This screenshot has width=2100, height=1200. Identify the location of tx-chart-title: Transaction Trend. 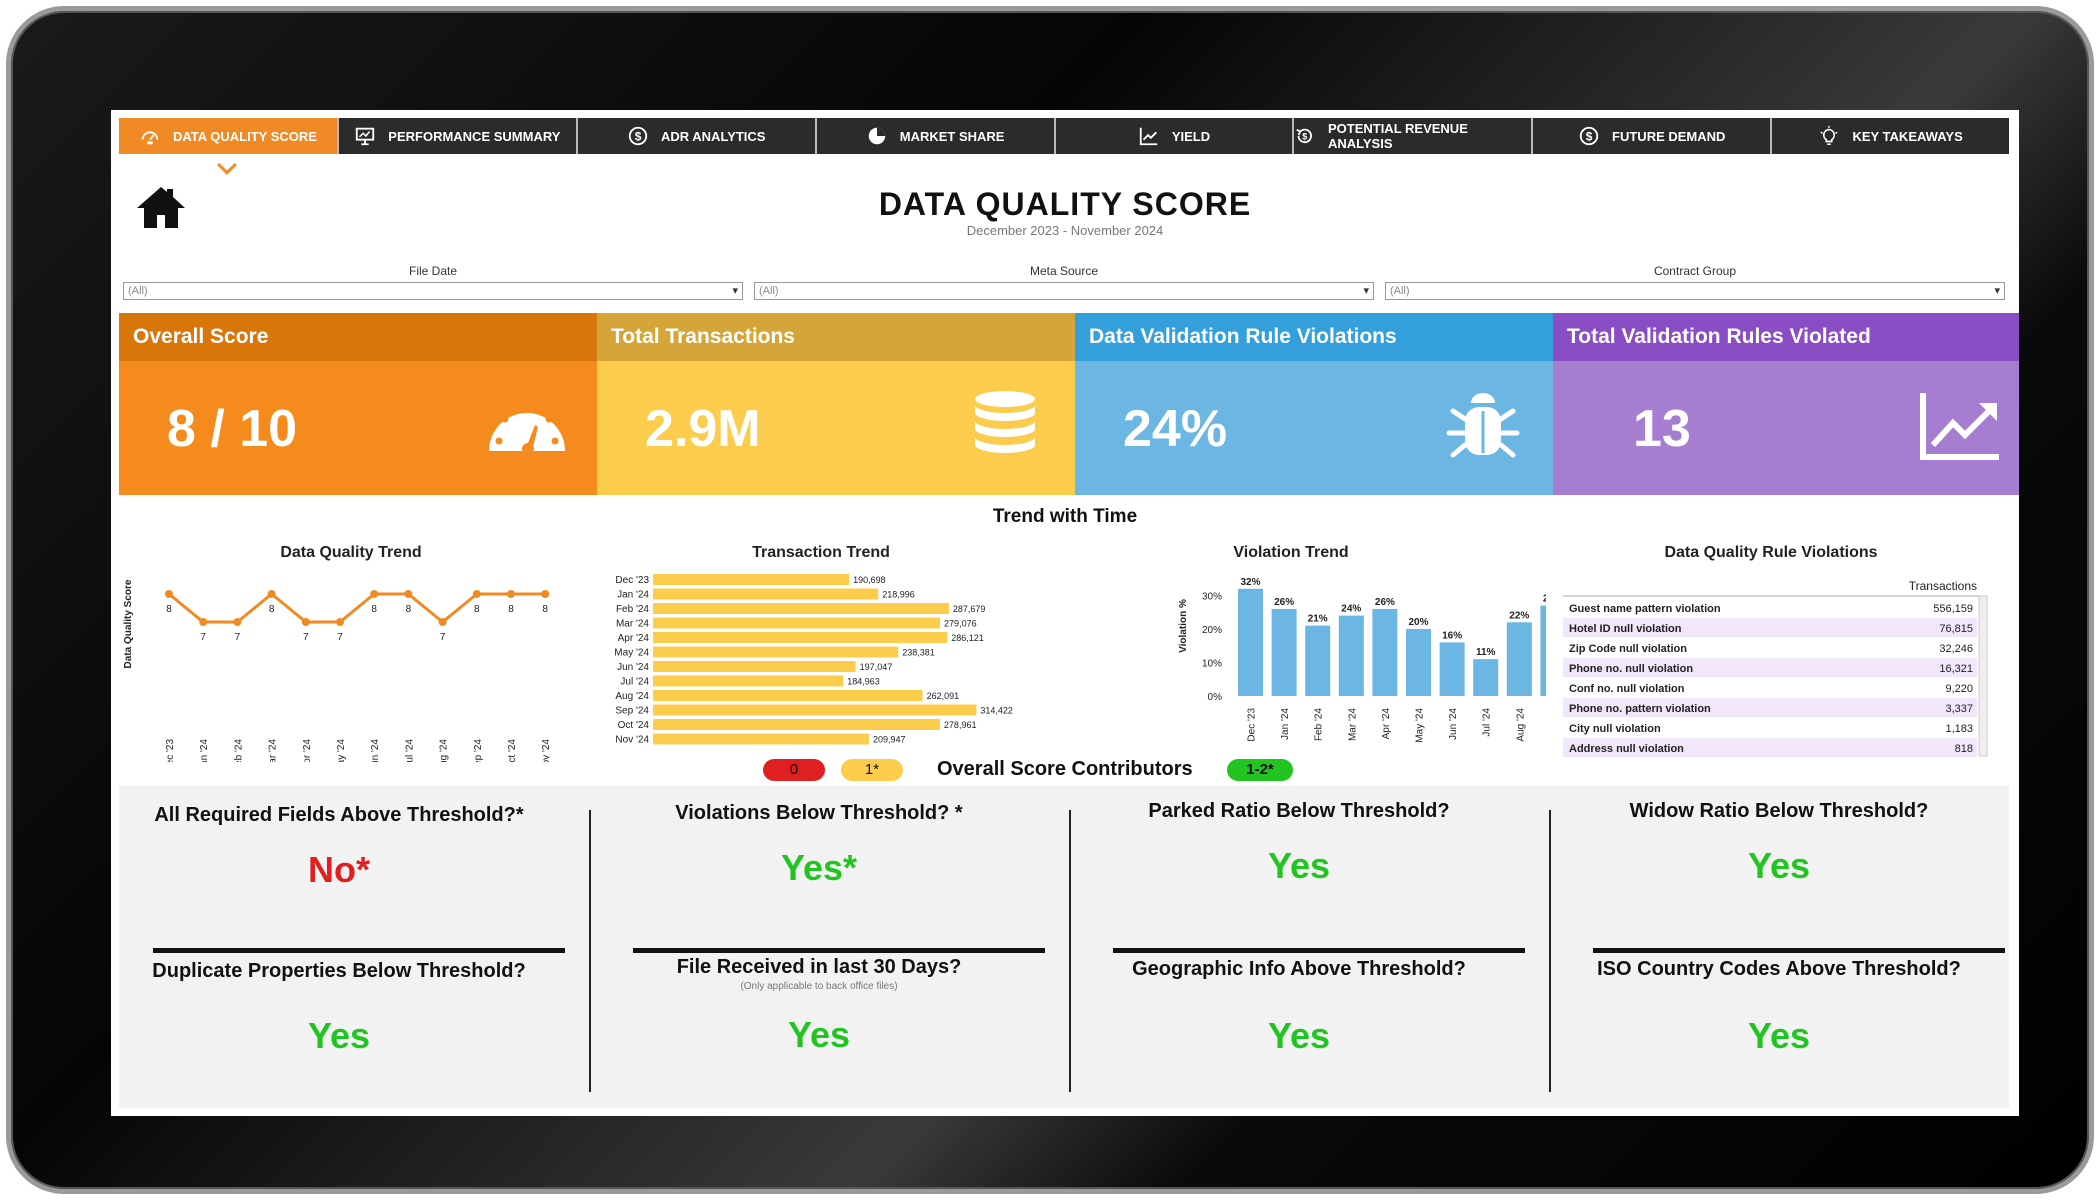
(821, 552).